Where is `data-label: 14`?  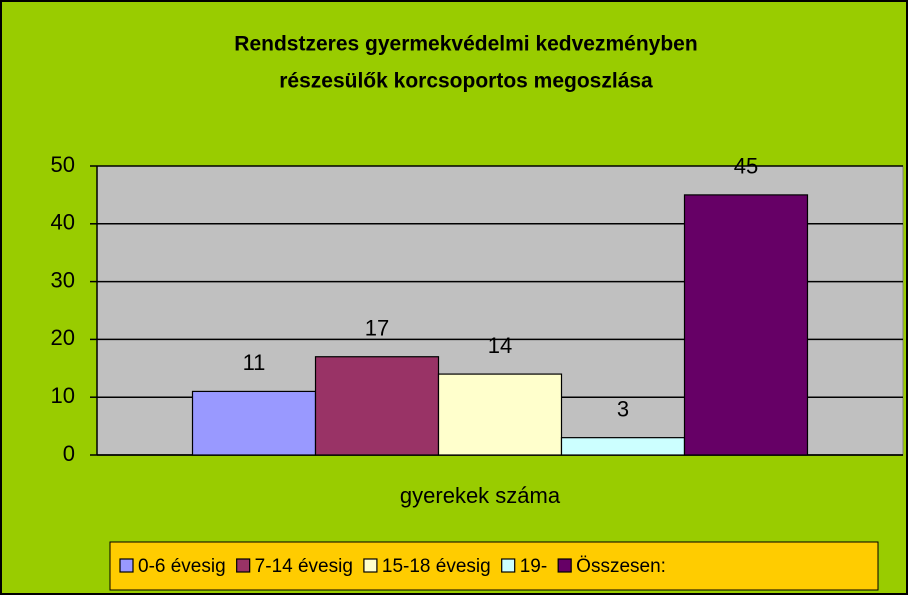
data-label: 14 is located at coordinates (500, 345).